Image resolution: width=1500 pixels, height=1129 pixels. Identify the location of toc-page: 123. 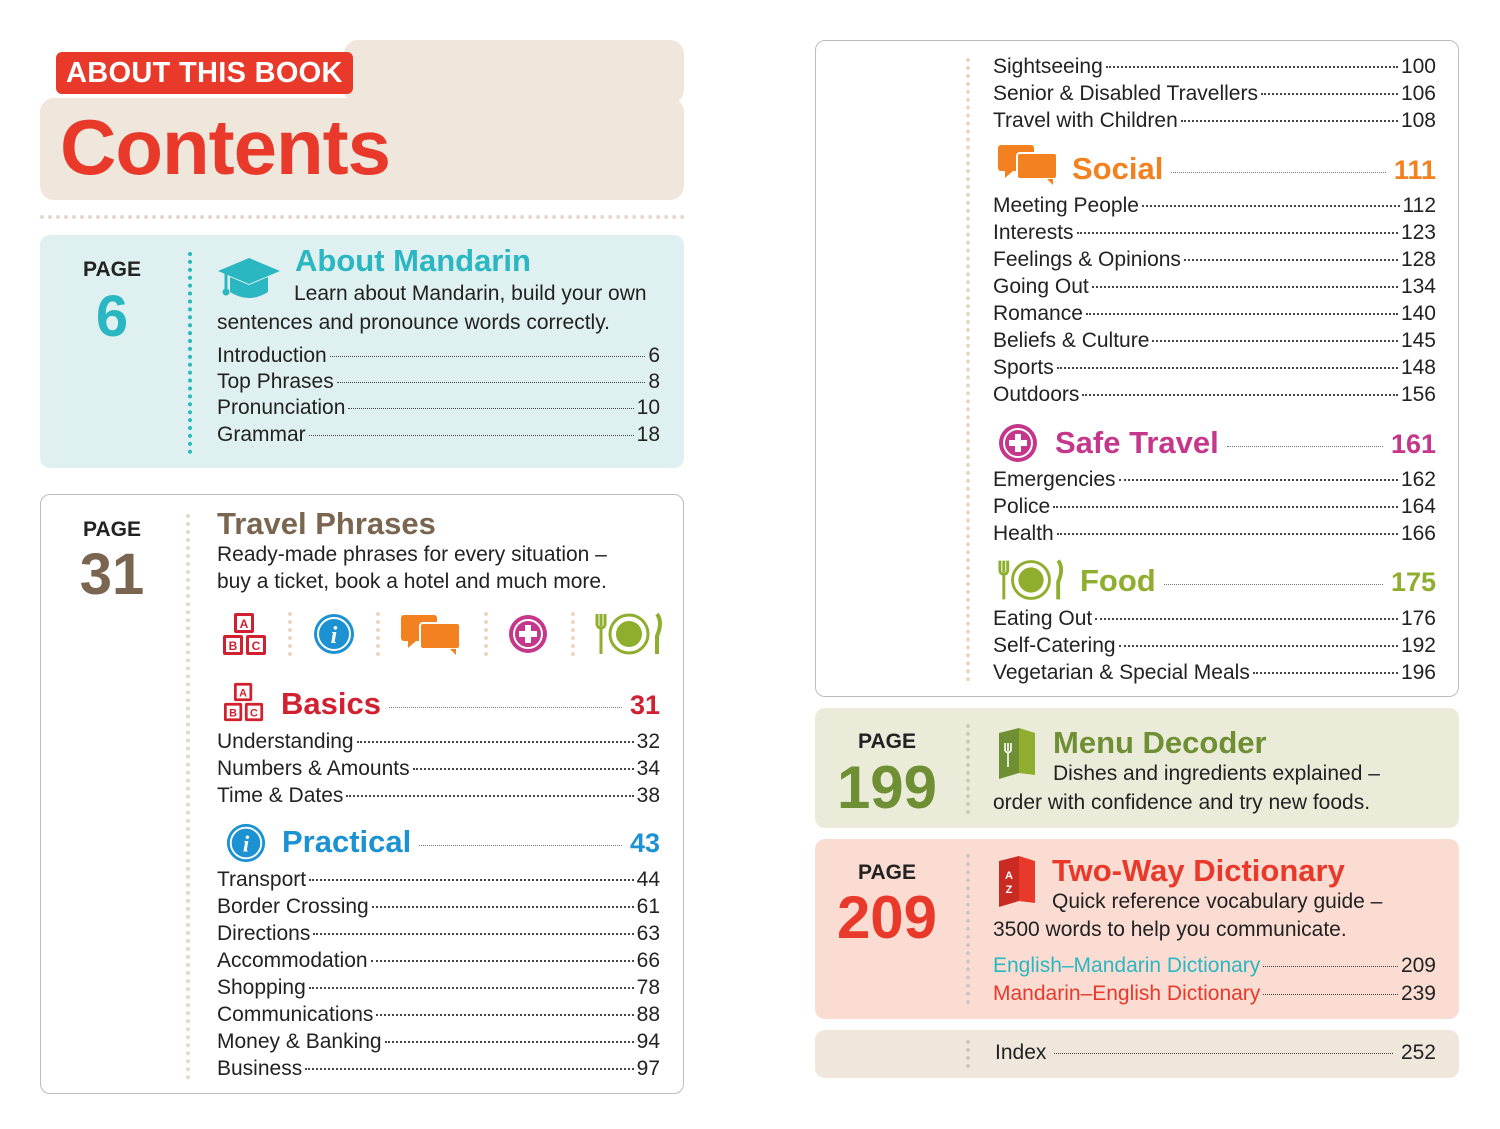
(1418, 232).